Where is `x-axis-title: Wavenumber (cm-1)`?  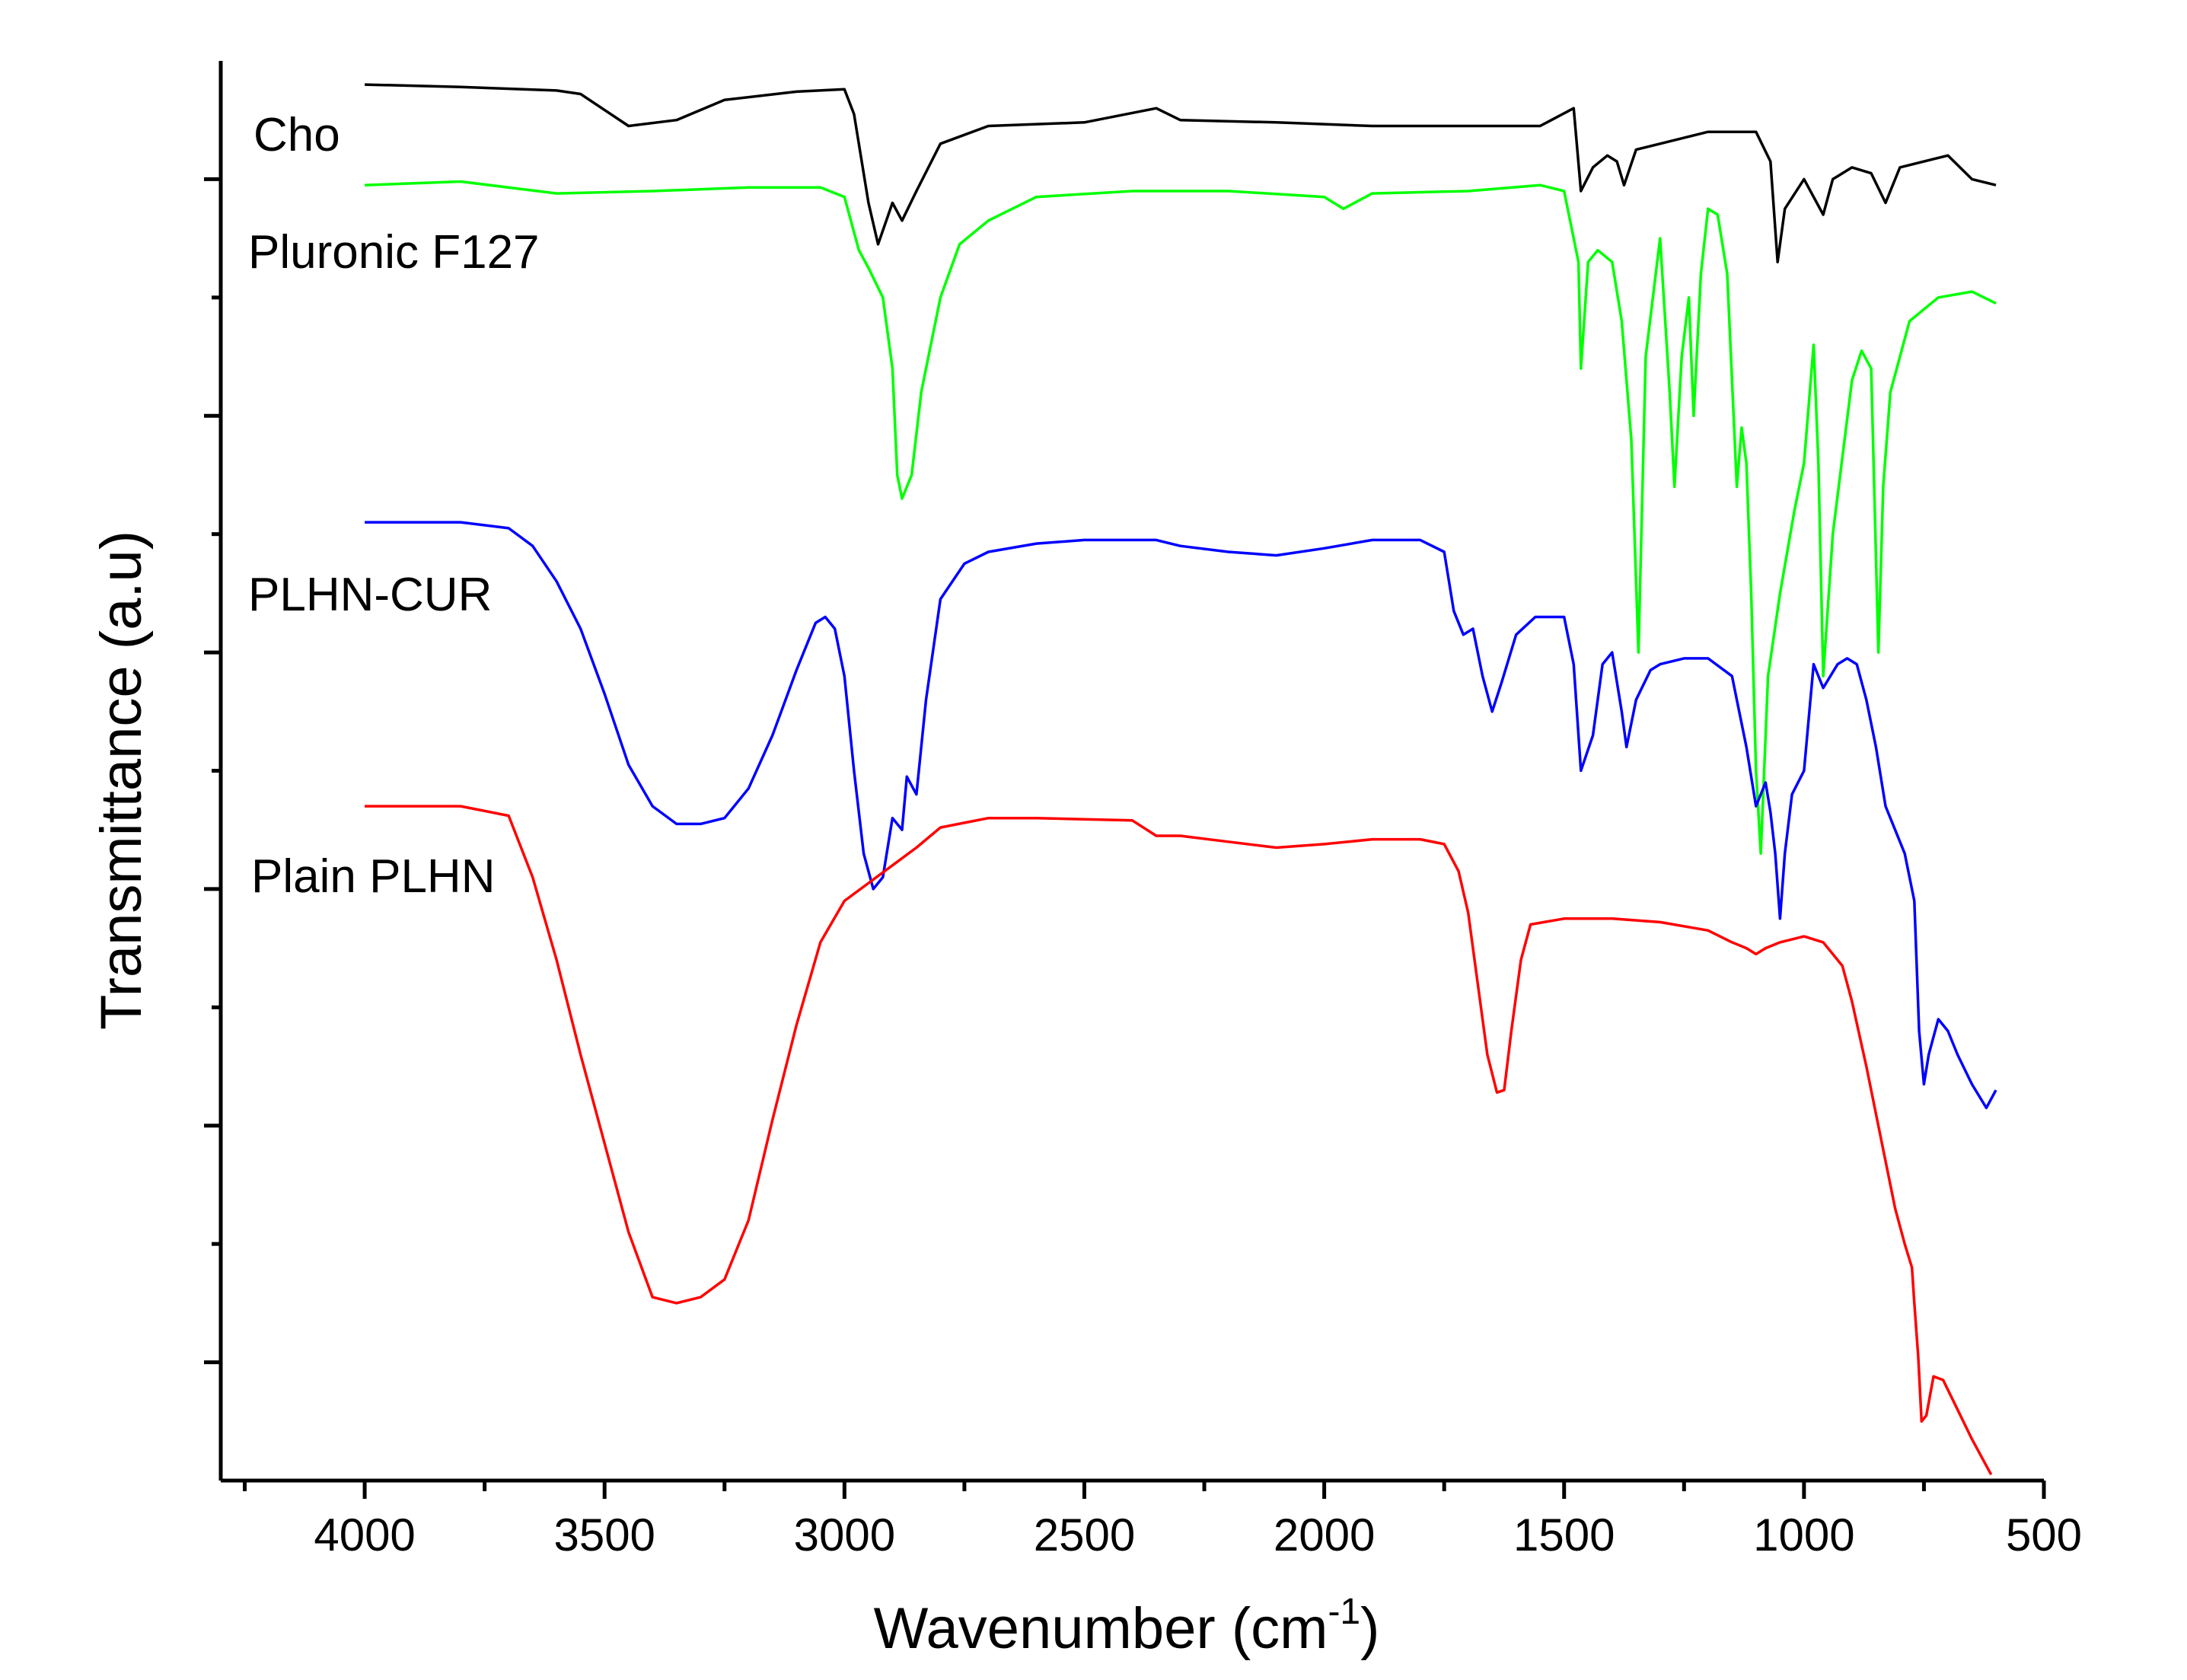 x-axis-title: Wavenumber (cm-1) is located at coordinates (1127, 1627).